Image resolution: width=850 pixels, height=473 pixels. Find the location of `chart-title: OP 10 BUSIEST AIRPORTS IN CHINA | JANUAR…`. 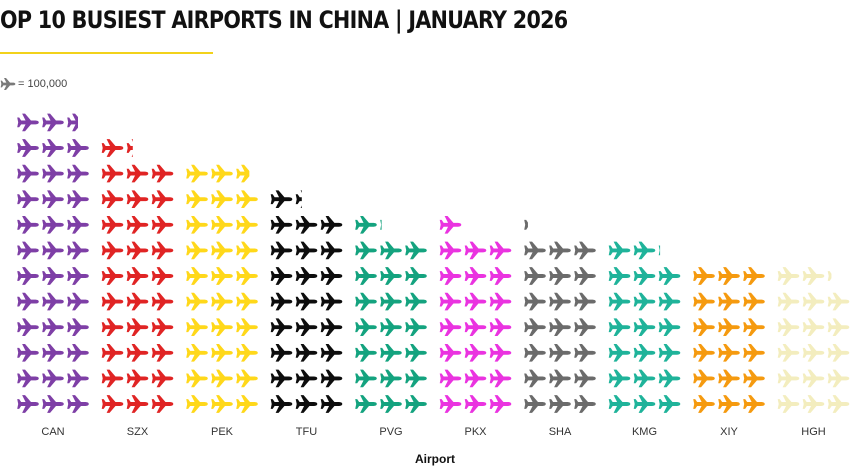

chart-title: OP 10 BUSIEST AIRPORTS IN CHINA | JANUAR… is located at coordinates (284, 20).